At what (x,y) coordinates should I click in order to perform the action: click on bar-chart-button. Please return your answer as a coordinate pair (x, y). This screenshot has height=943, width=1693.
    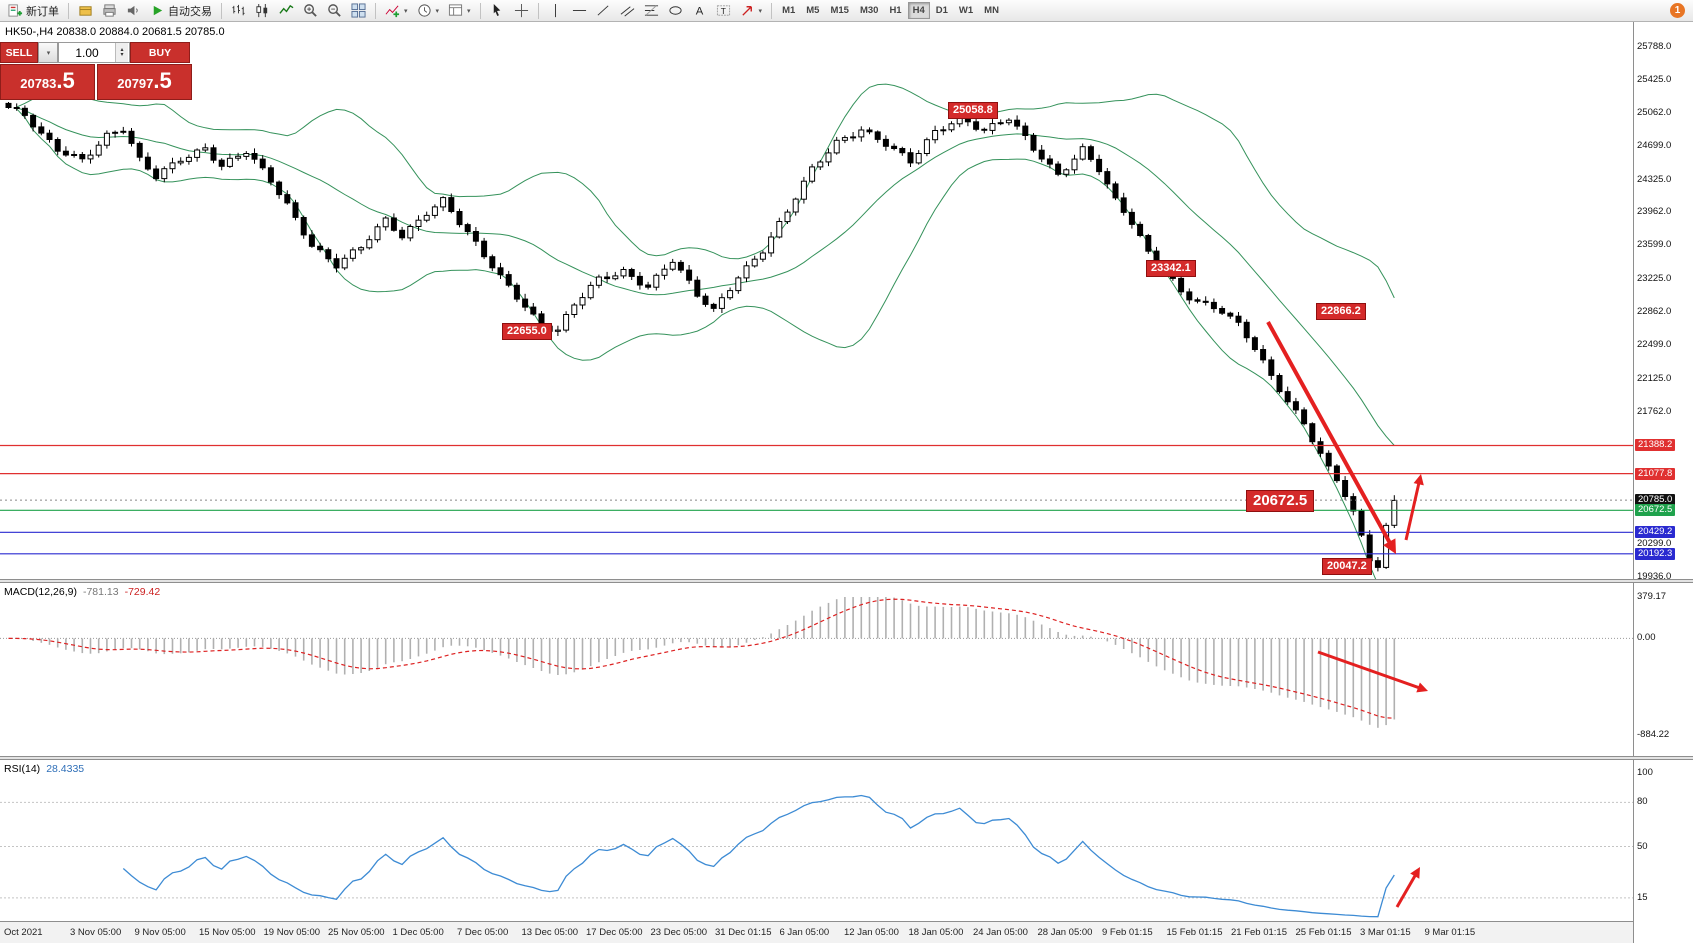
    Looking at the image, I should click on (238, 10).